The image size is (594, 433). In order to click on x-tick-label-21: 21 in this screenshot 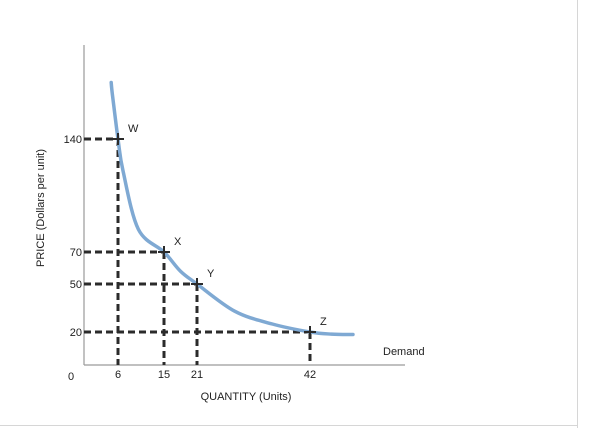, I will do `click(197, 375)`.